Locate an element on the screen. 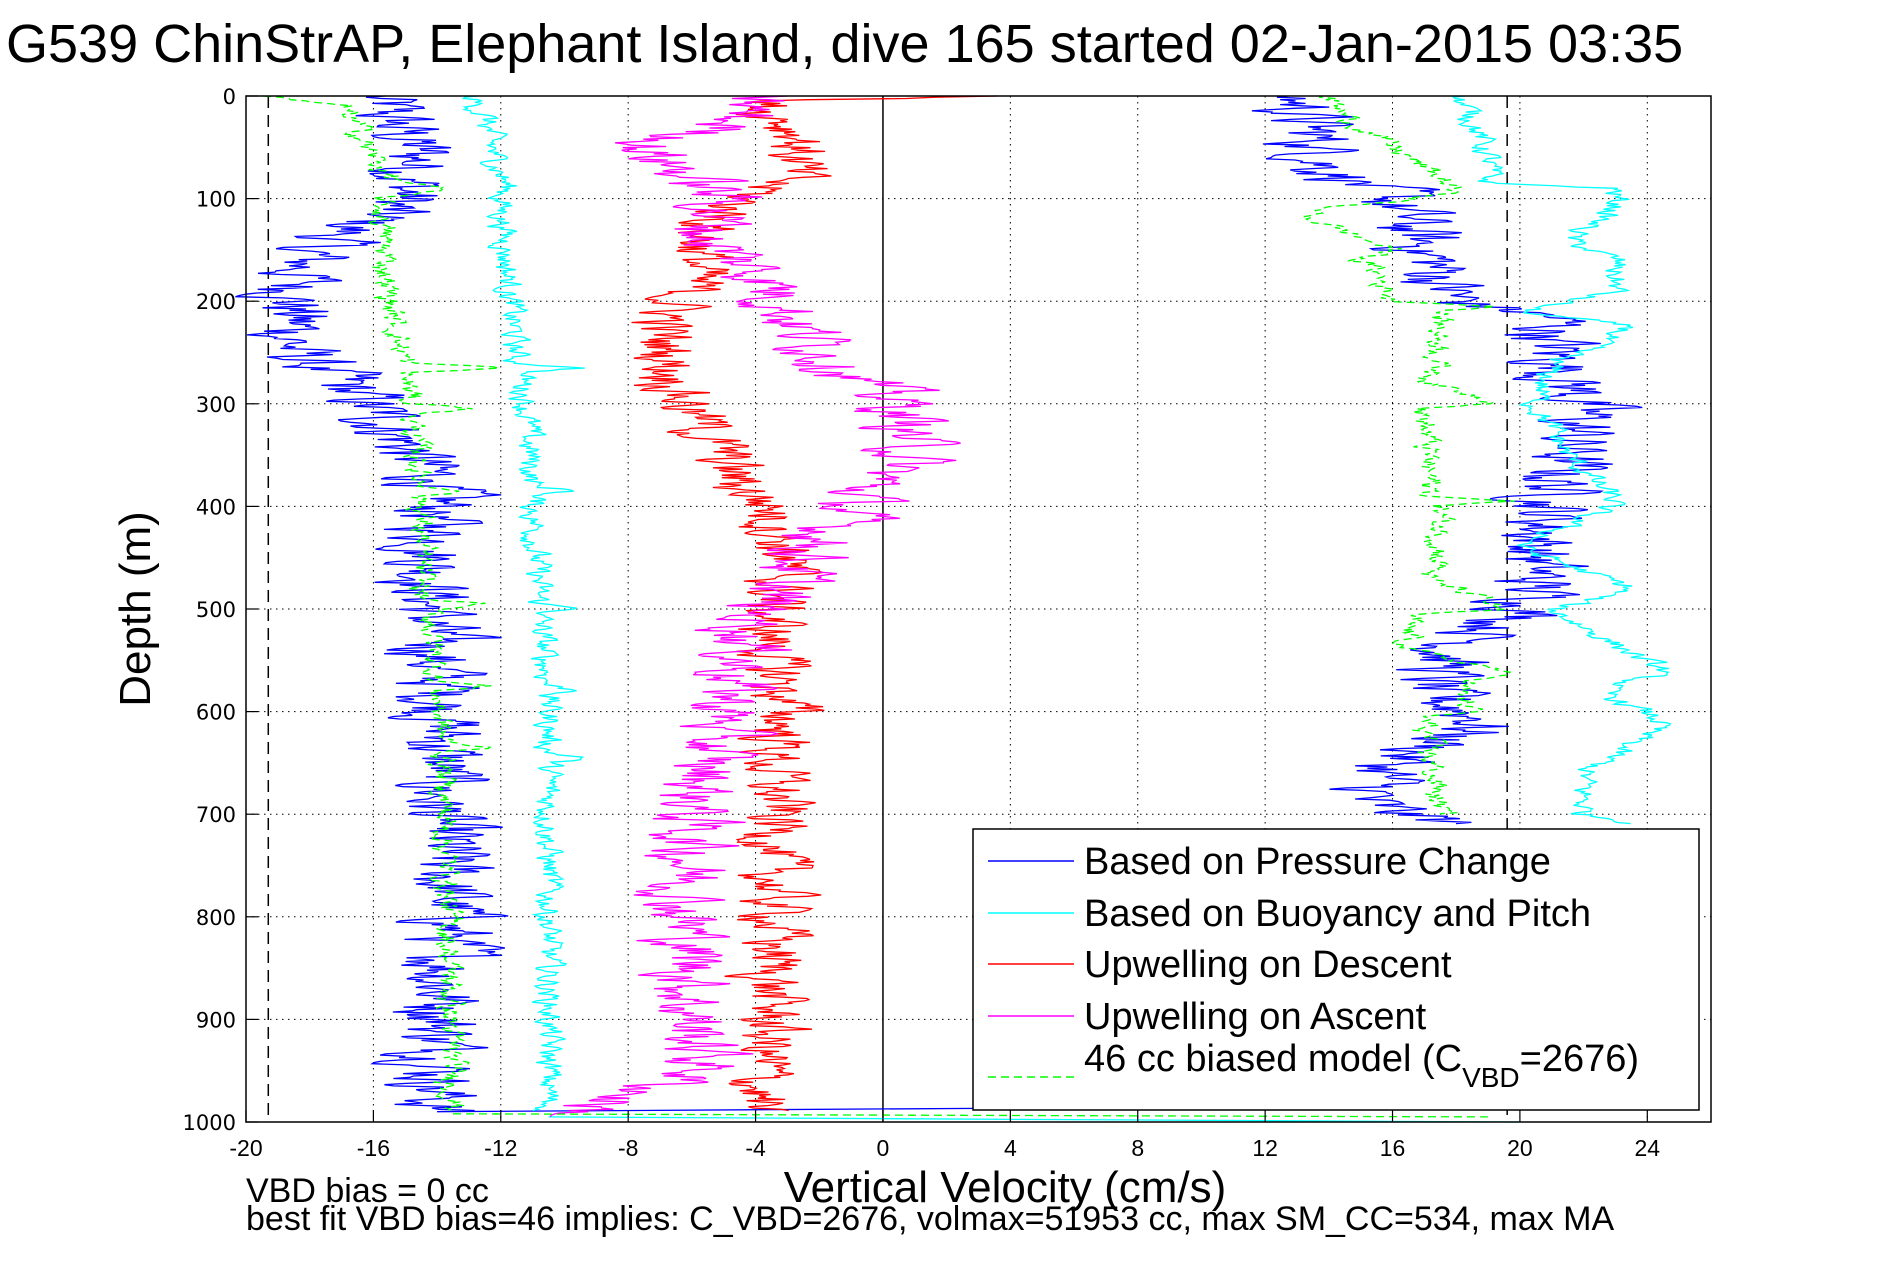  y-tick-label: 0 is located at coordinates (229, 97).